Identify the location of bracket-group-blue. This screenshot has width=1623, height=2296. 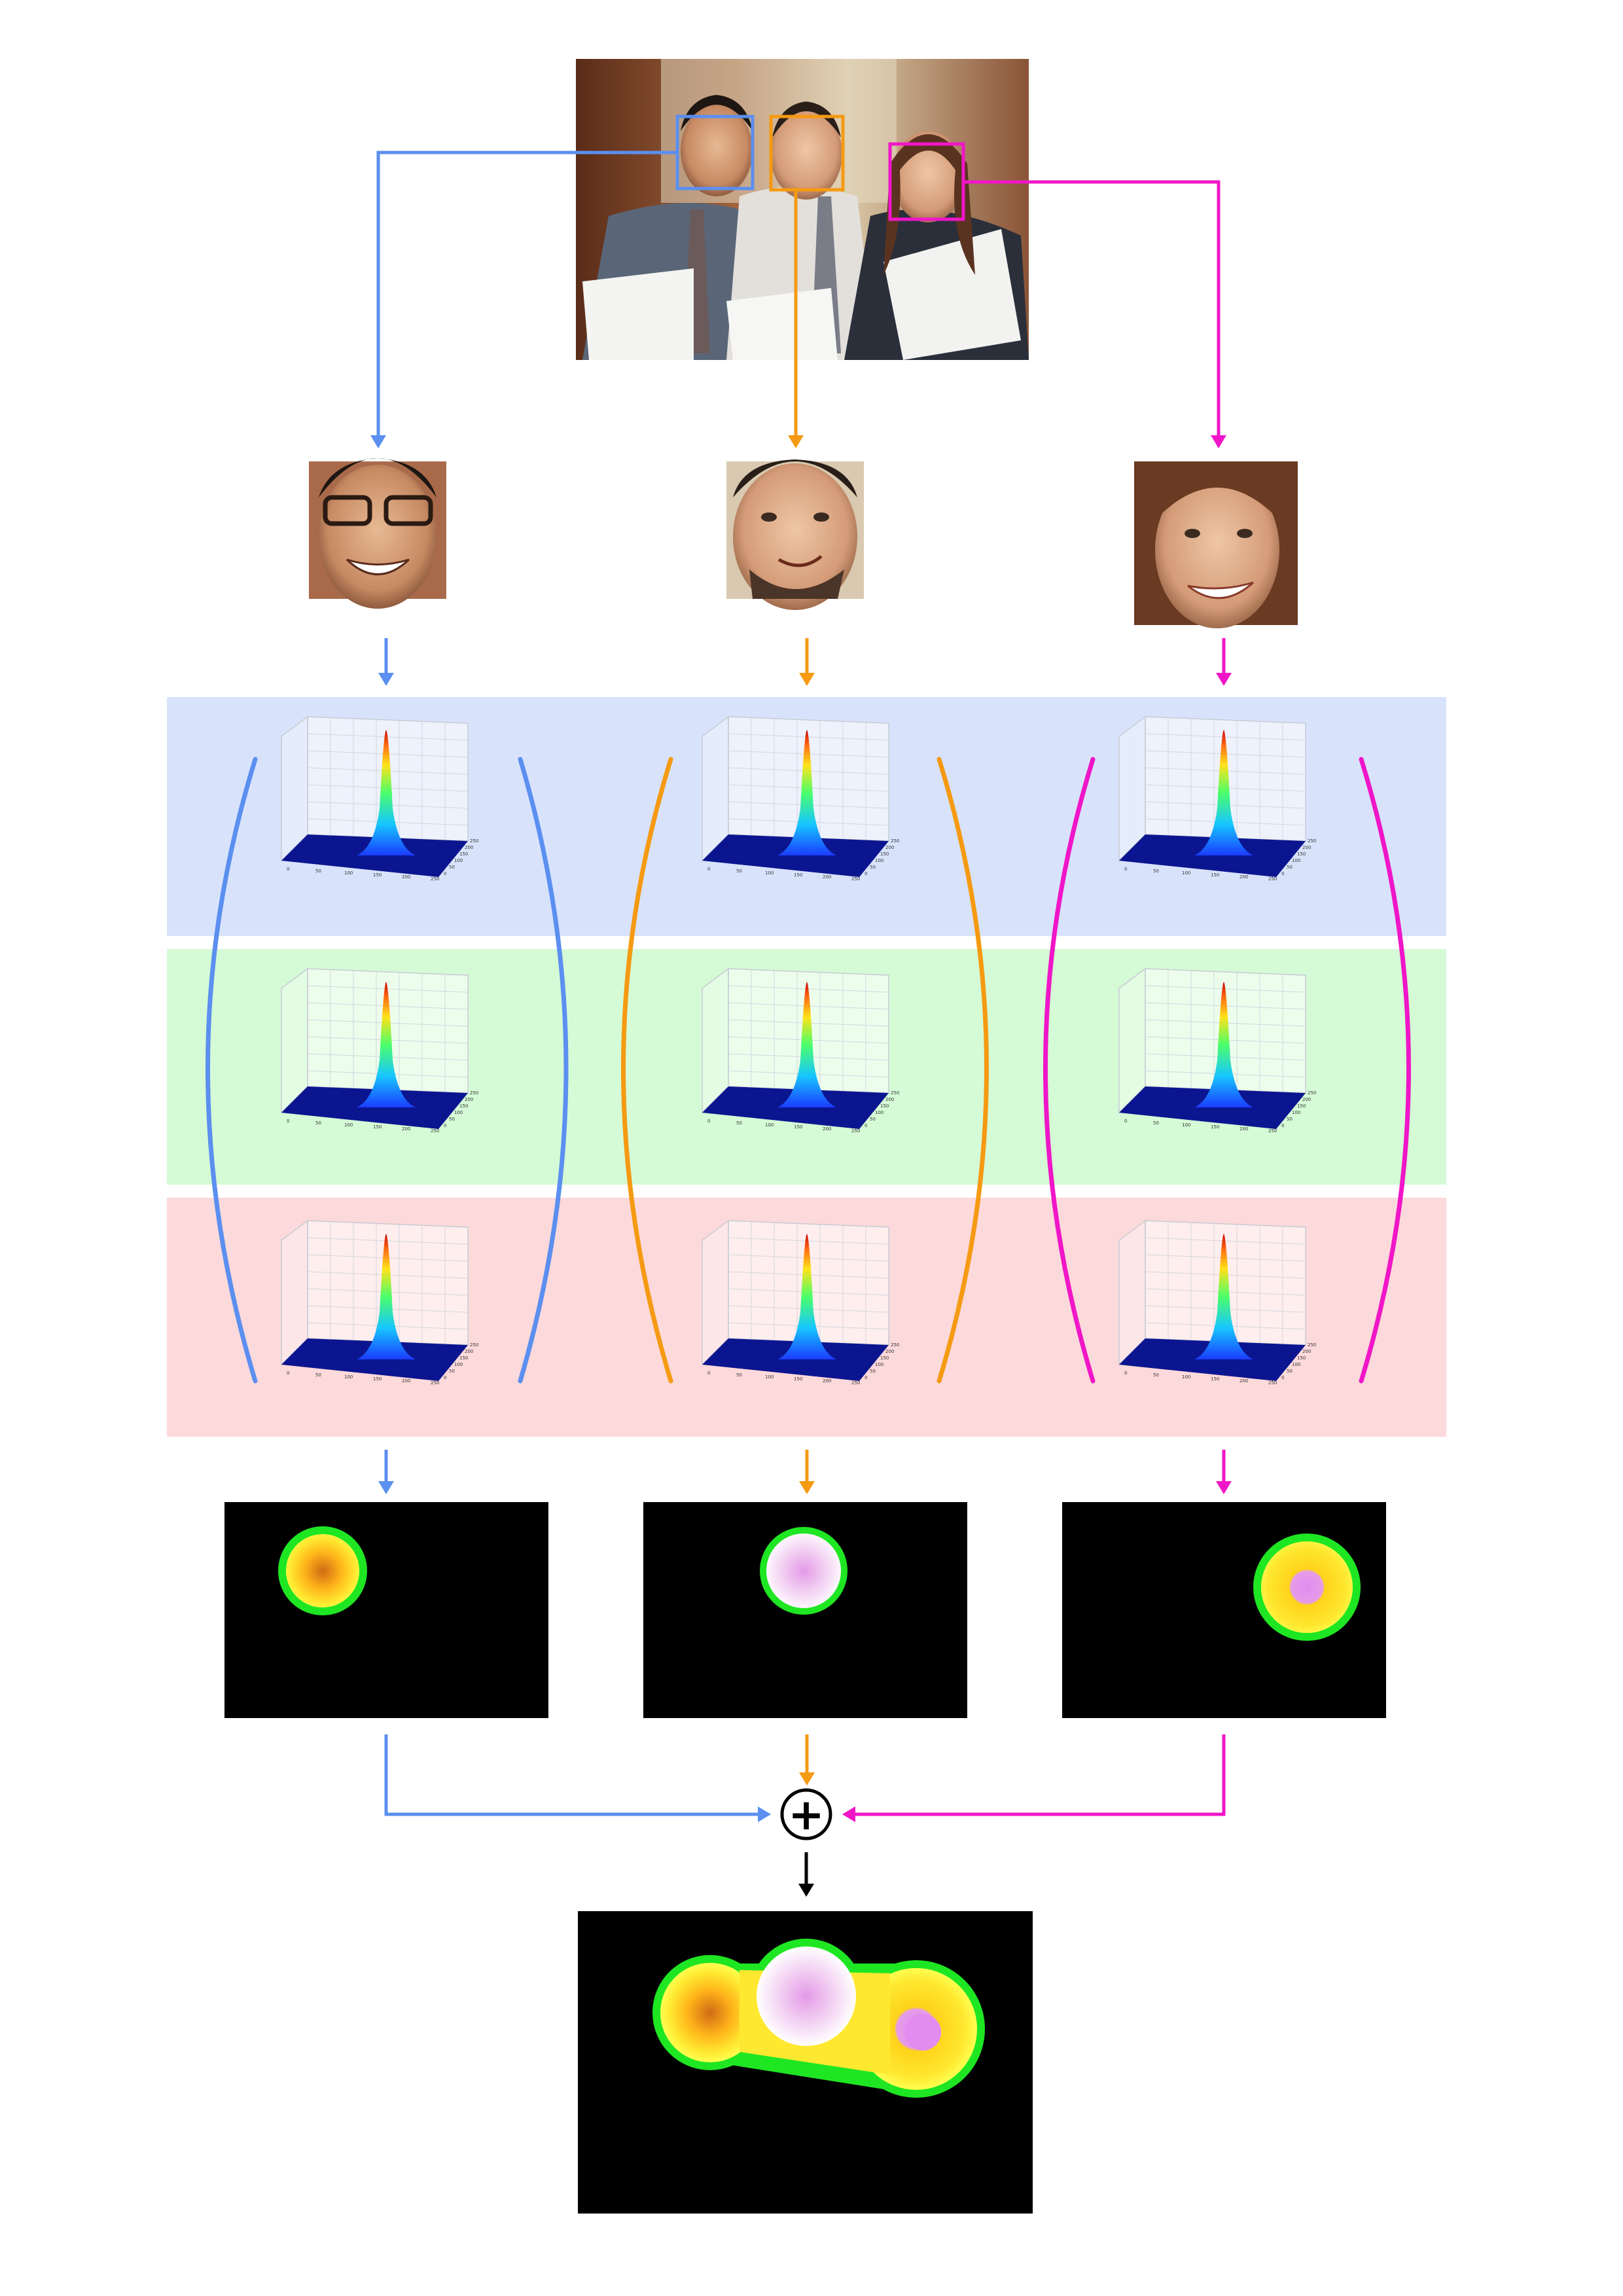
(387, 1070).